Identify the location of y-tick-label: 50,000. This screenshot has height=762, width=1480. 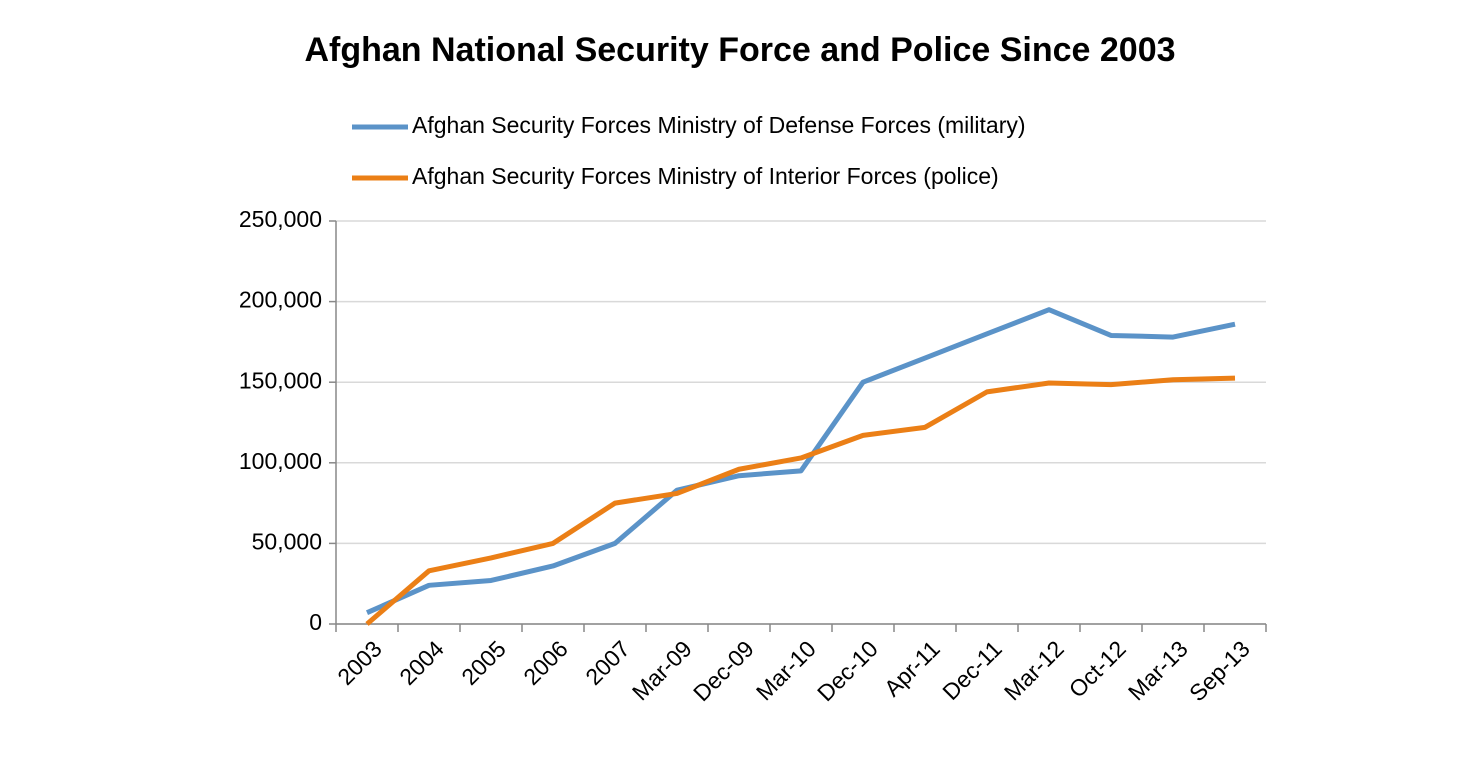
(287, 541).